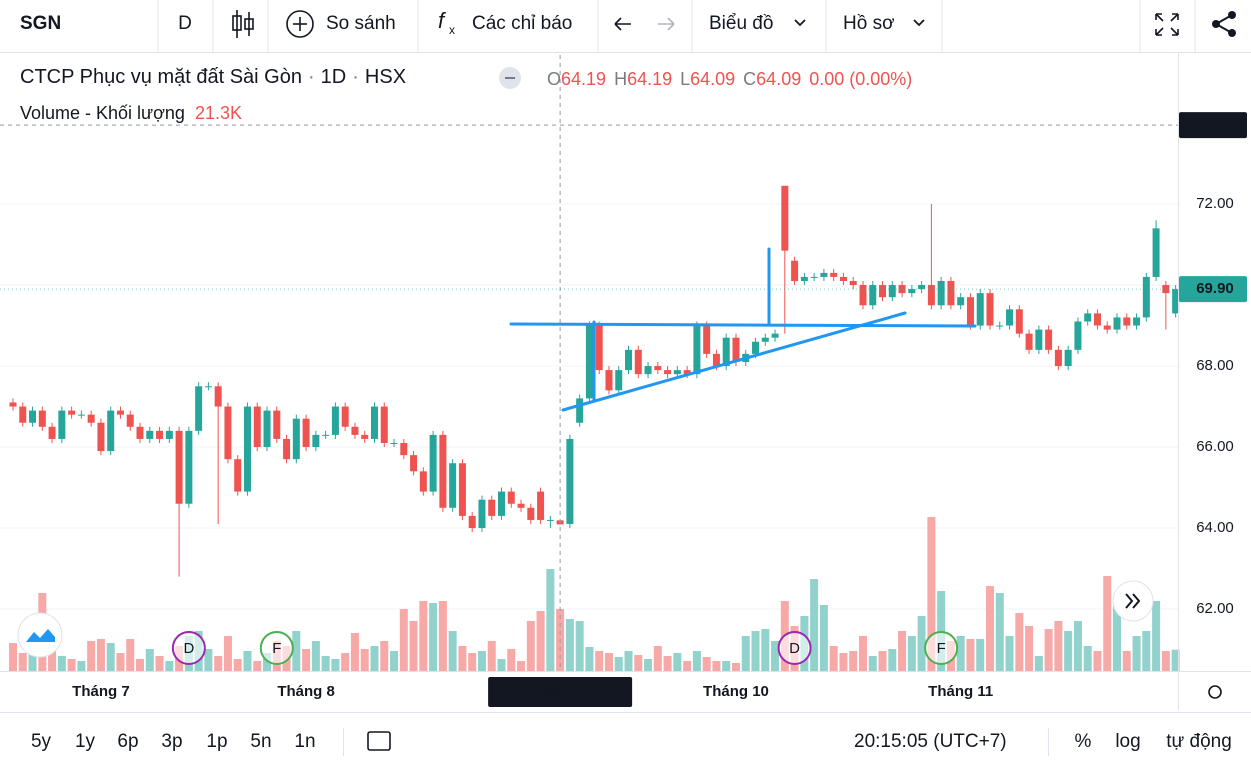 The height and width of the screenshot is (769, 1251). I want to click on indicators-button: Các chỉ báo, so click(522, 23).